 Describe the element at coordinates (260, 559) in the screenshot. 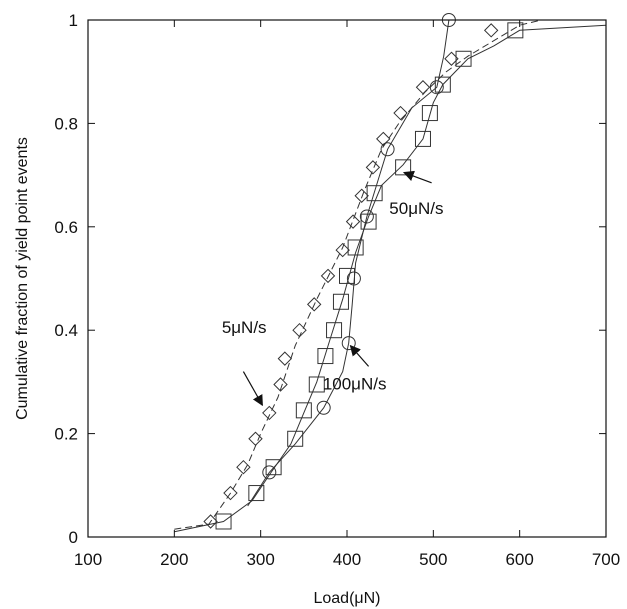

I see `x-tick-label: 300` at that location.